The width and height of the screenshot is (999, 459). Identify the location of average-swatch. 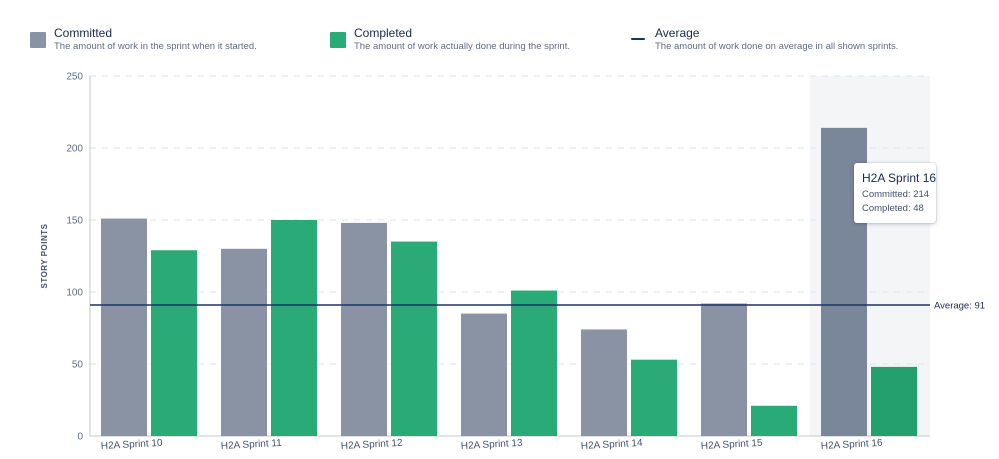
(638, 39).